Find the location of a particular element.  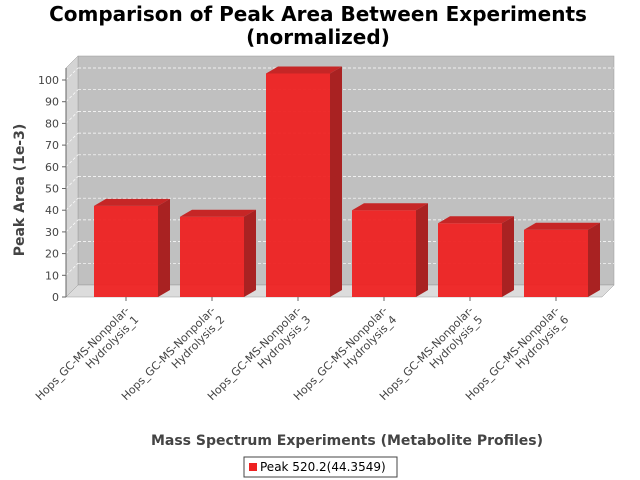

y-tick-label: 0 is located at coordinates (55, 297).